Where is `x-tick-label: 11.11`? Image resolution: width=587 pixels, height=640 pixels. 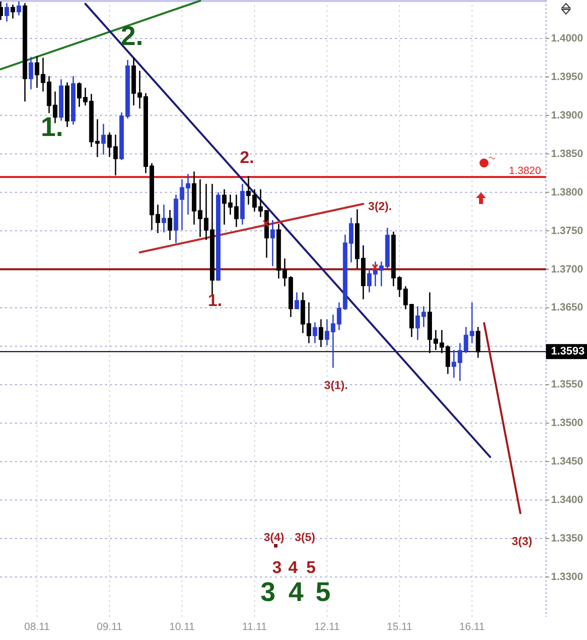
x-tick-label: 11.11 is located at coordinates (255, 627).